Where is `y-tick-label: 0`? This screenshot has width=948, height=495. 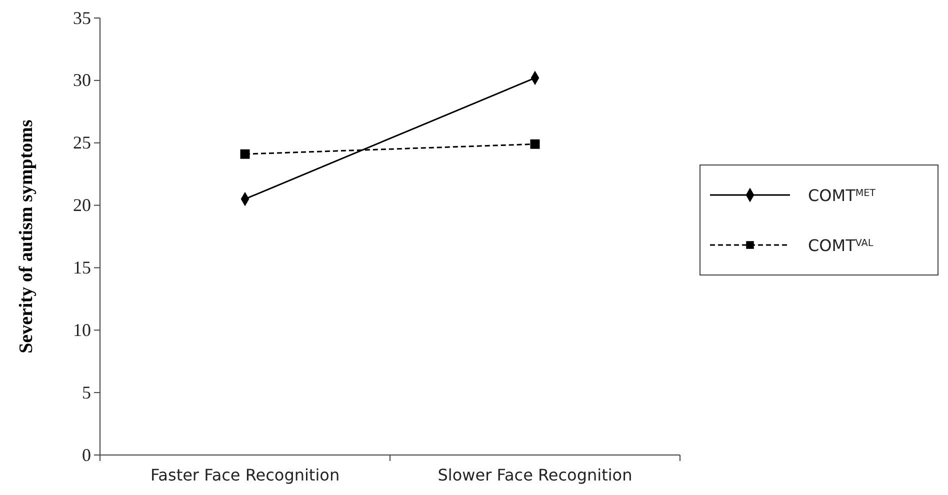 y-tick-label: 0 is located at coordinates (86, 454).